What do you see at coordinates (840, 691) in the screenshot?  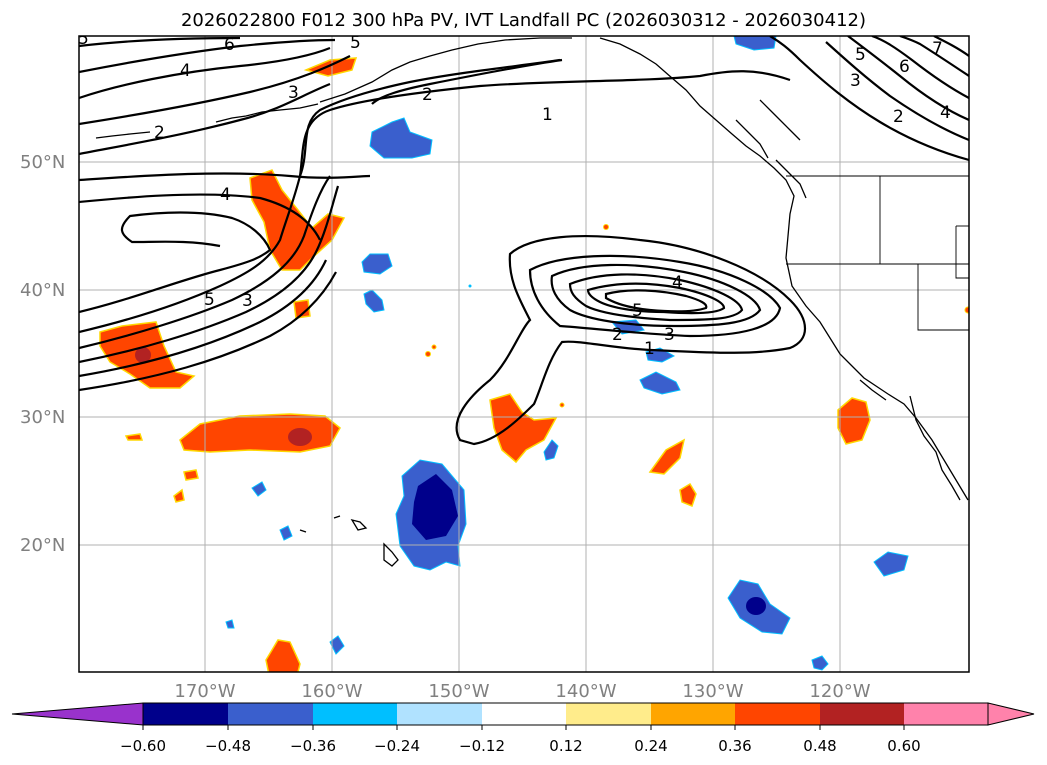 I see `lon-label-120w: 120°W` at bounding box center [840, 691].